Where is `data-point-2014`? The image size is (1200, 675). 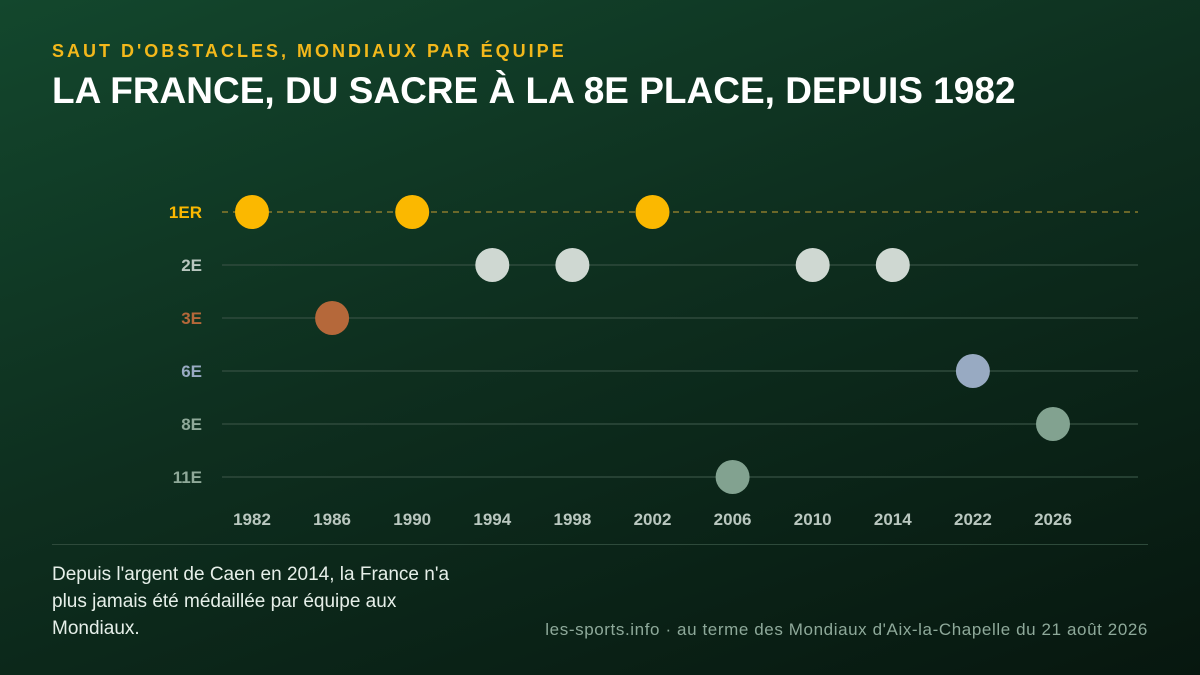 data-point-2014 is located at coordinates (892, 265).